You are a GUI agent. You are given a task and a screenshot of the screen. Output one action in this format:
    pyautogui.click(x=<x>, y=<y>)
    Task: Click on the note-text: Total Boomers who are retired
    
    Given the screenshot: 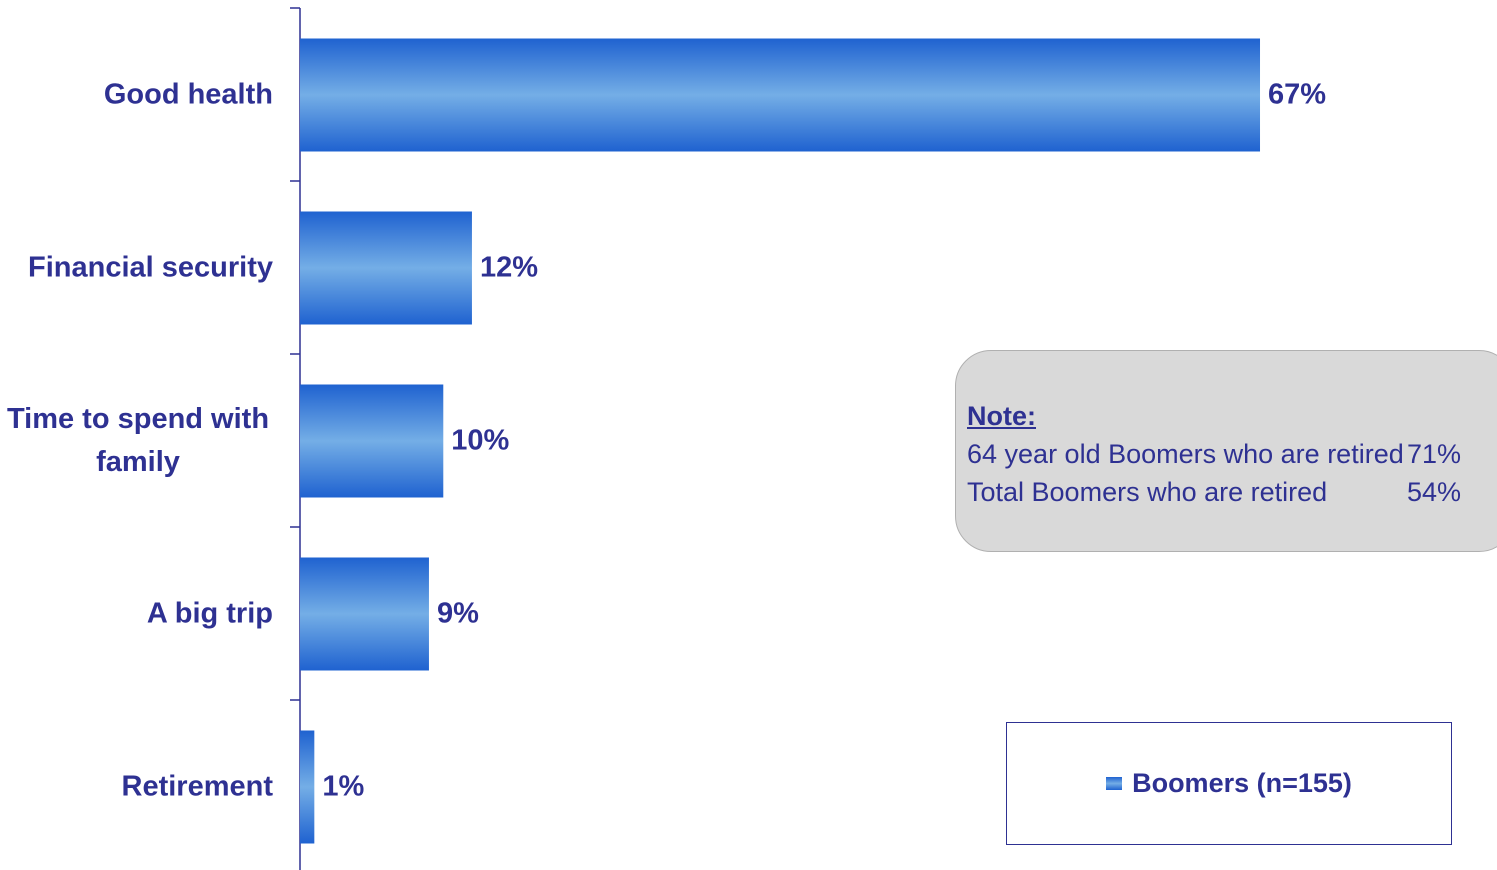 What is the action you would take?
    pyautogui.click(x=1147, y=492)
    